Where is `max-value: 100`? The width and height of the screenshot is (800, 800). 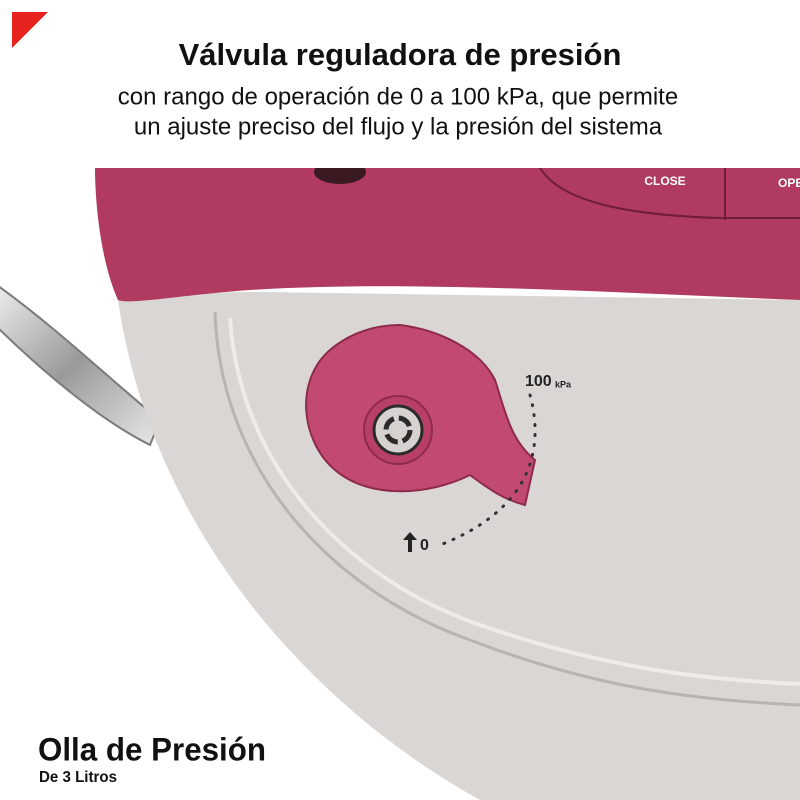
max-value: 100 is located at coordinates (538, 381).